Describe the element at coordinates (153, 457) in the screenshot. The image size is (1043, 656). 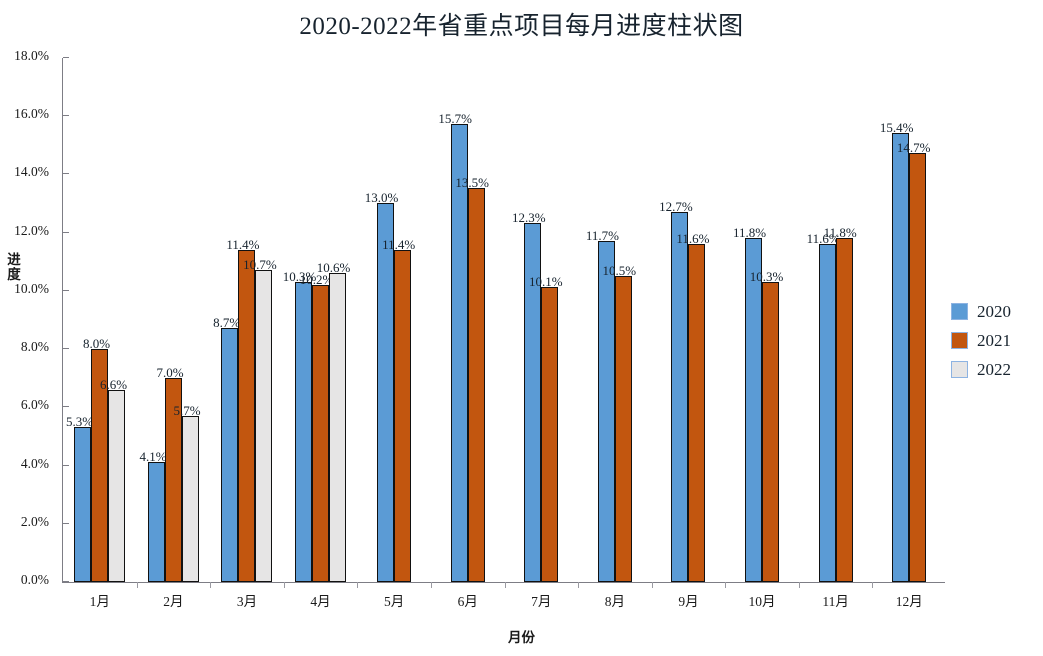
I see `bar-value-label: 4.1%` at that location.